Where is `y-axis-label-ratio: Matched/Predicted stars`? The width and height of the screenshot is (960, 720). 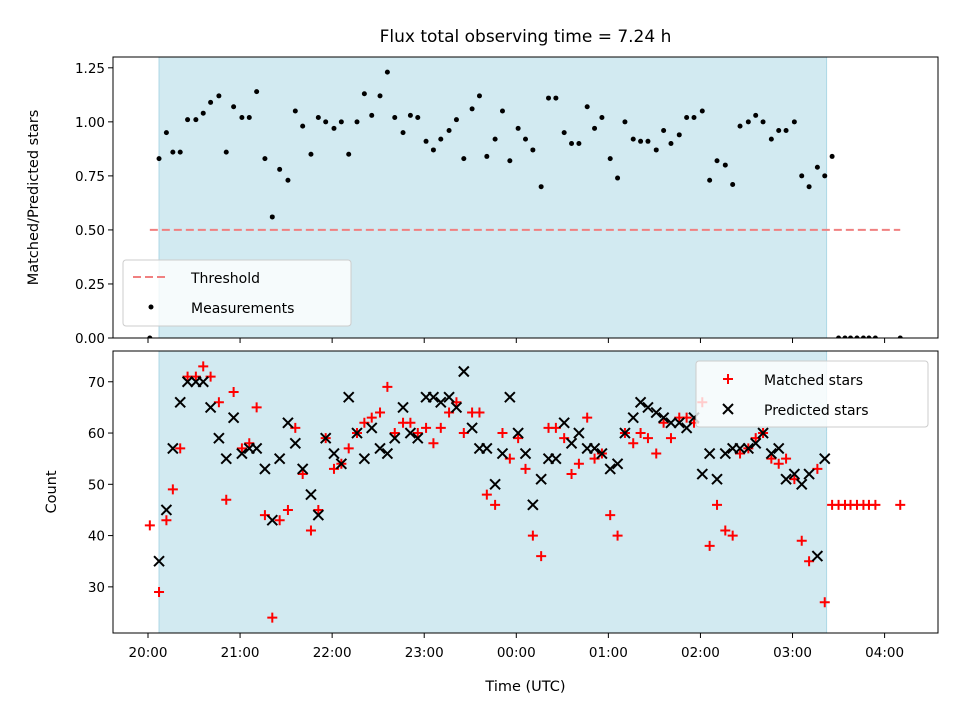
y-axis-label-ratio: Matched/Predicted stars is located at coordinates (34, 198).